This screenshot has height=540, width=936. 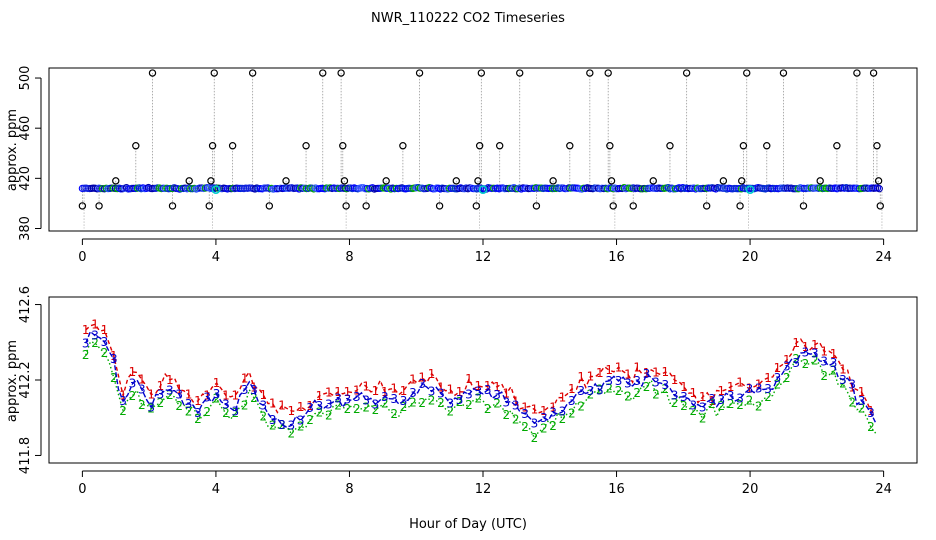 I want to click on top-x-tick-label: 20, so click(x=750, y=257).